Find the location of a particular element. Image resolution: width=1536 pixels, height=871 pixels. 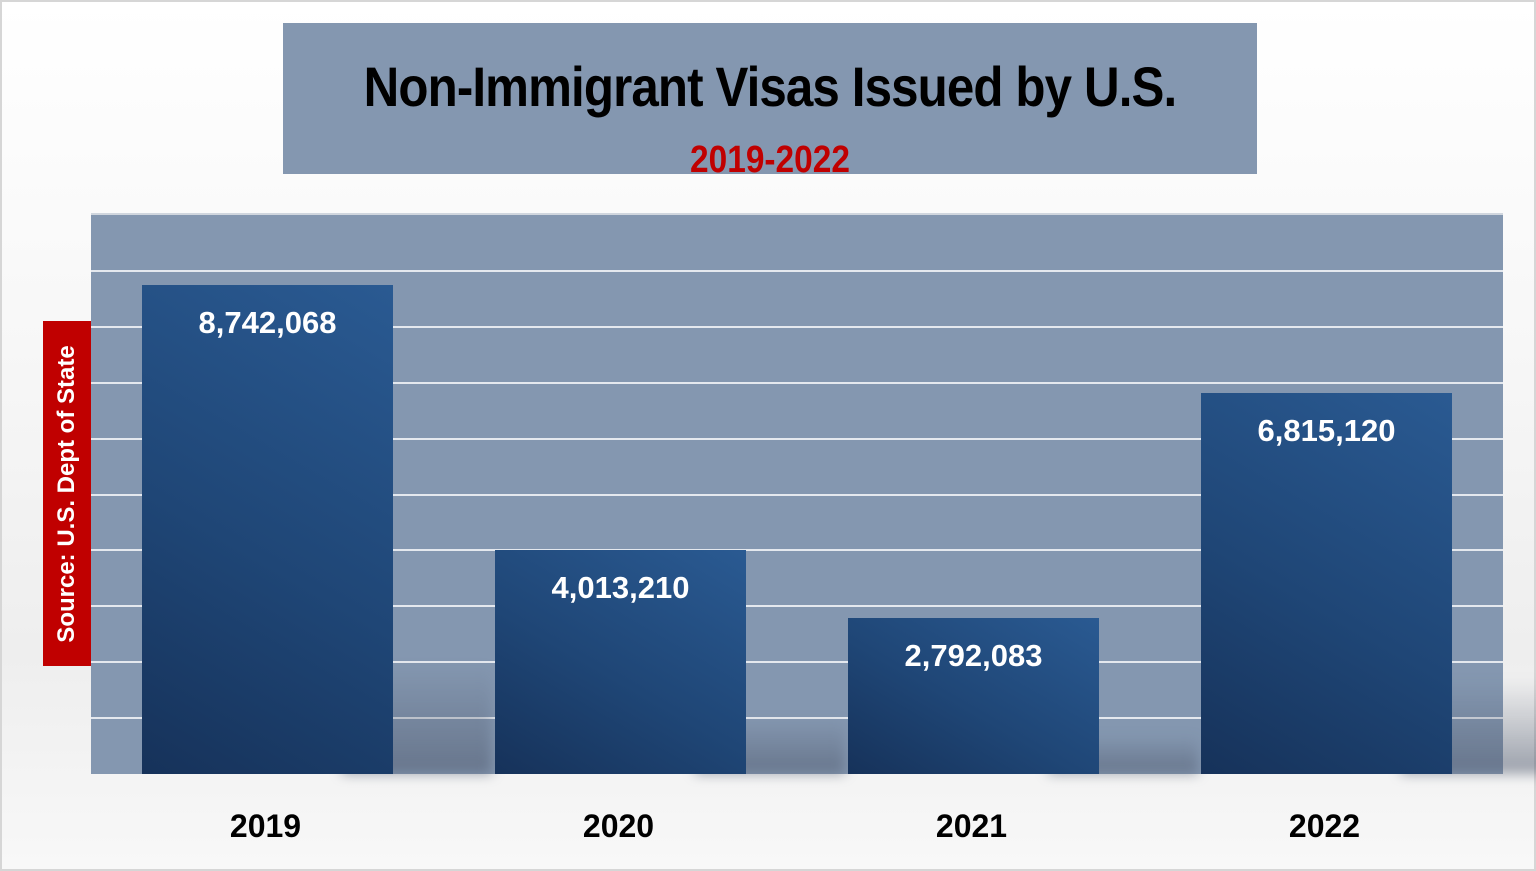

chart-title: Non-Immigrant Visas Issued by U.S. is located at coordinates (770, 86).